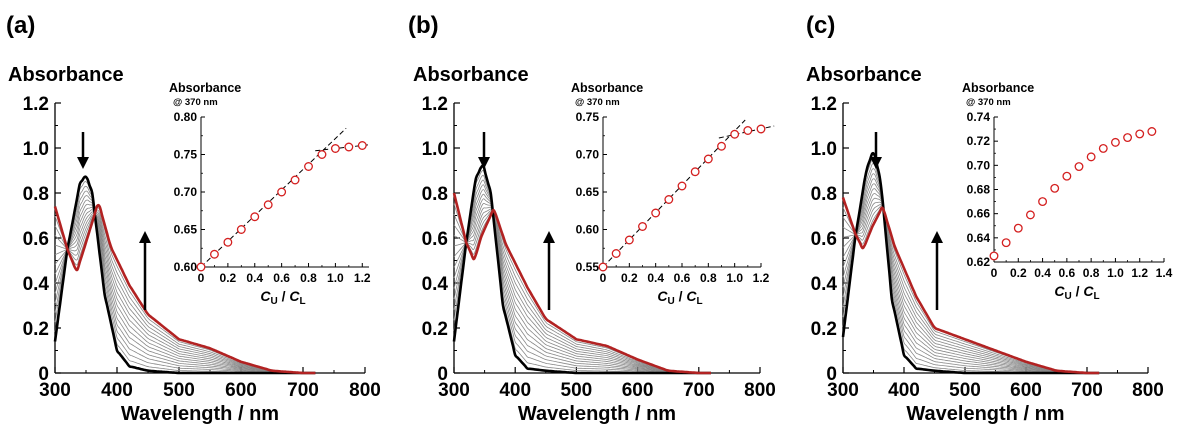 The height and width of the screenshot is (428, 1181). What do you see at coordinates (979, 238) in the screenshot?
I see `inset-y-tick-label: 0.64` at bounding box center [979, 238].